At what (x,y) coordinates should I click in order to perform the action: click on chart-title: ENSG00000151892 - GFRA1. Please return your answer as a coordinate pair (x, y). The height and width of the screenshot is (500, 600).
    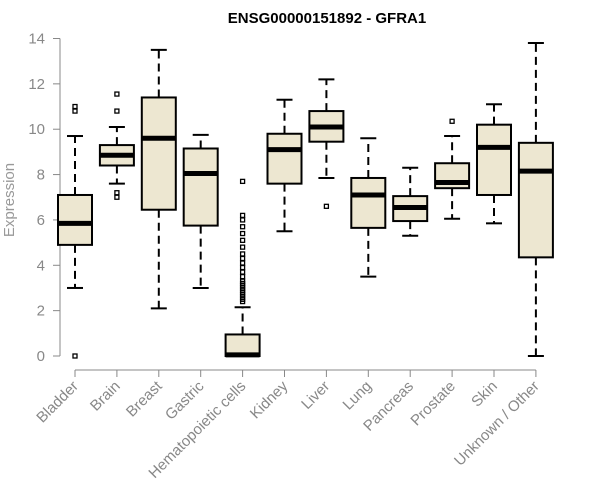
    Looking at the image, I should click on (327, 18).